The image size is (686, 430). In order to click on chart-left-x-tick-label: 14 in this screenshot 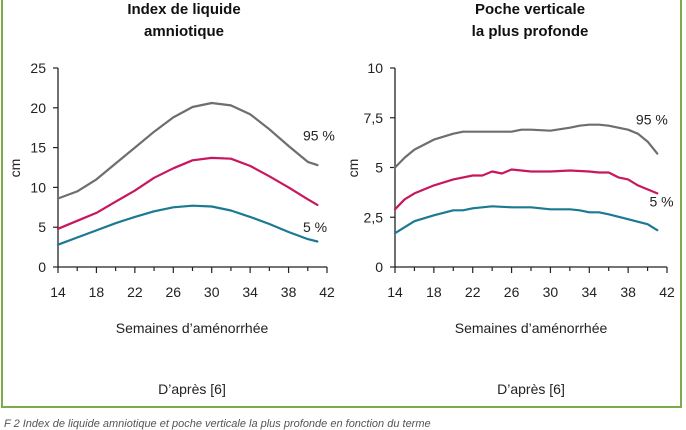, I will do `click(58, 292)`.